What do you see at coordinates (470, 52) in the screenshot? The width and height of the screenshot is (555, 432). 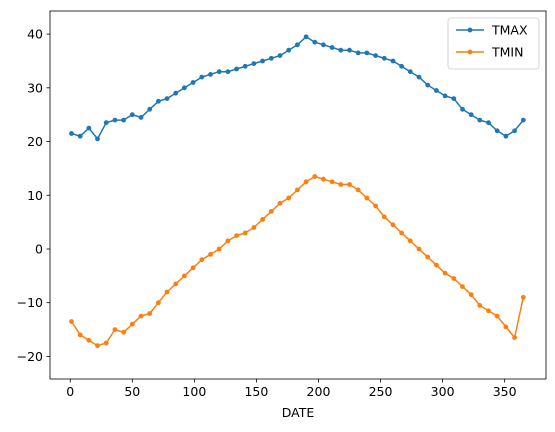 I see `legend-marker-tmin` at bounding box center [470, 52].